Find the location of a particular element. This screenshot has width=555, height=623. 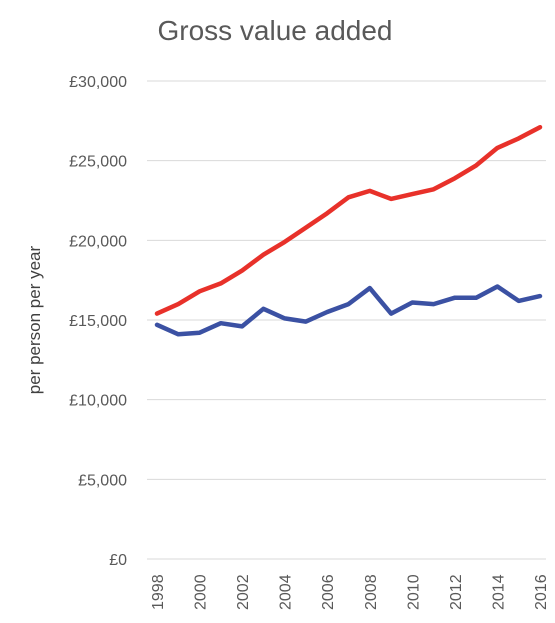

y-tick-label: £30,000 is located at coordinates (98, 82).